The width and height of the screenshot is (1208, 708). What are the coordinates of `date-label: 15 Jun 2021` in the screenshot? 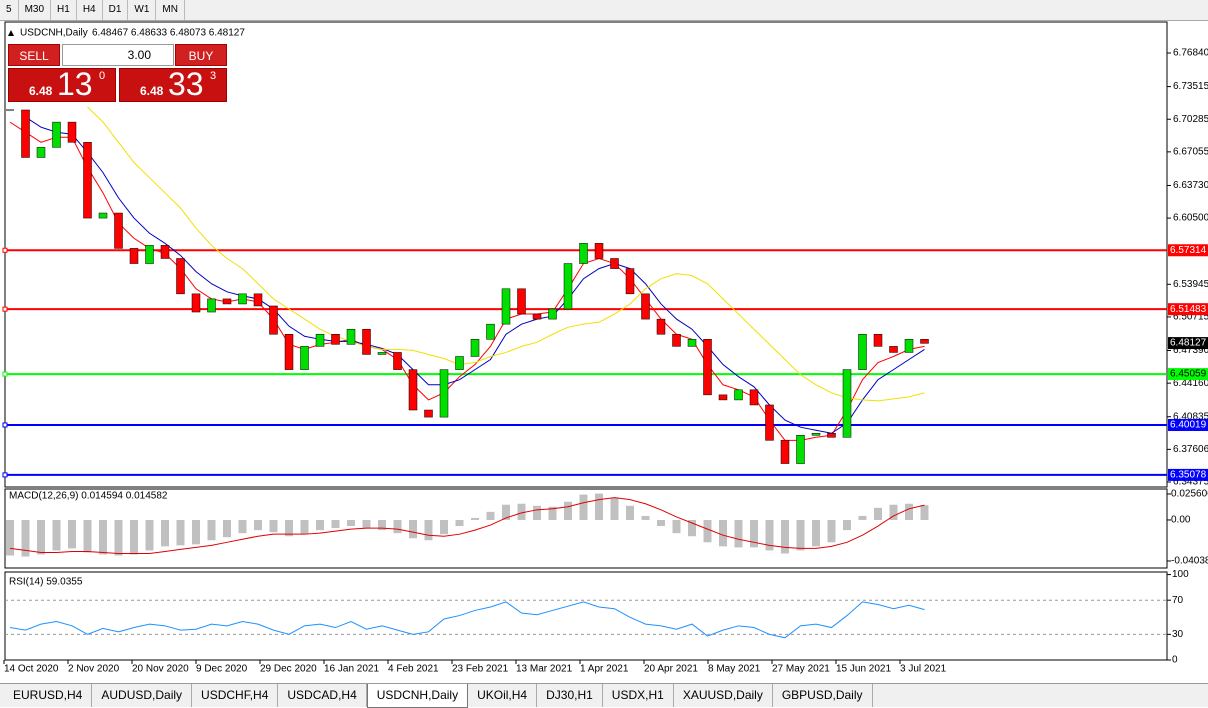 It's located at (863, 669).